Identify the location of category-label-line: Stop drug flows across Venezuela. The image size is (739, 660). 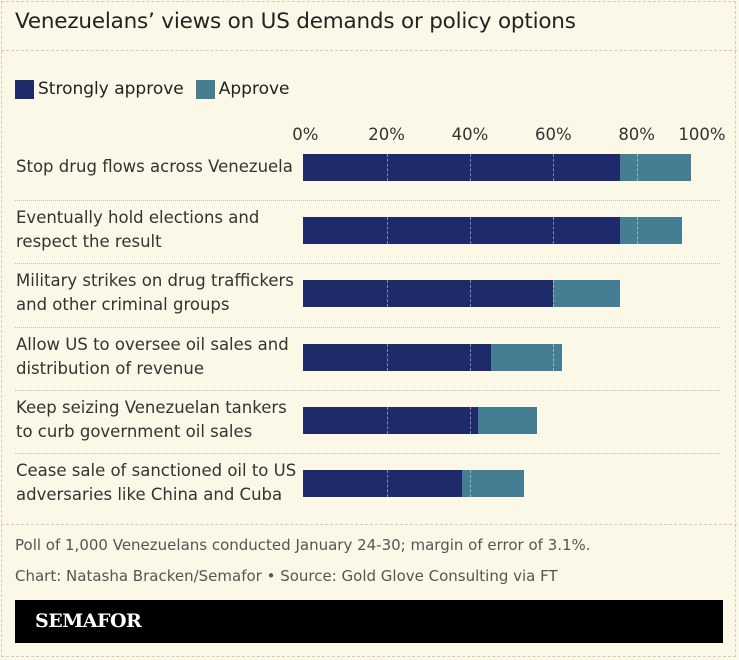
(154, 166).